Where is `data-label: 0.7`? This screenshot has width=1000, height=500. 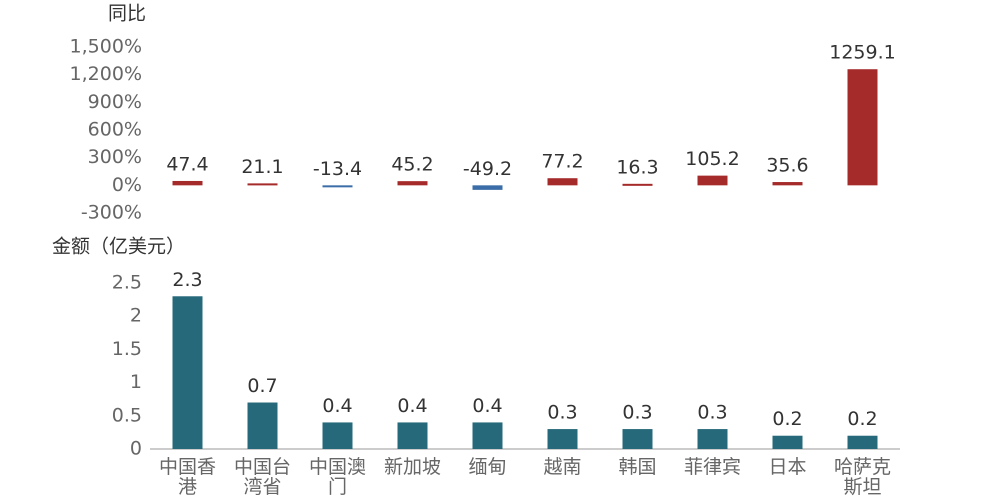 data-label: 0.7 is located at coordinates (262, 386).